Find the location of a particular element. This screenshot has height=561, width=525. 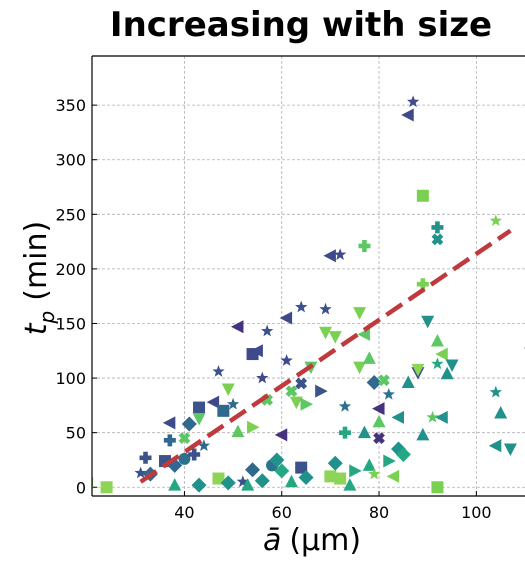

y-tick-label: 250 is located at coordinates (70, 214).